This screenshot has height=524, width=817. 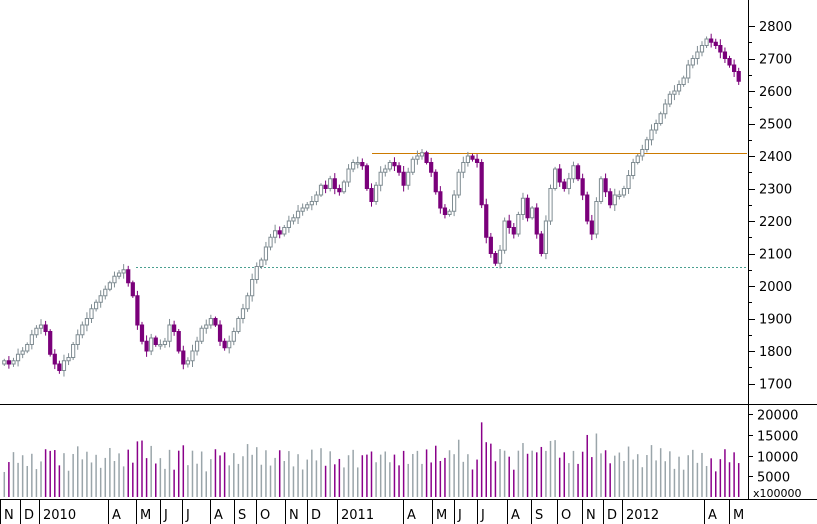 I want to click on price-tick-label: 2000, so click(x=775, y=287).